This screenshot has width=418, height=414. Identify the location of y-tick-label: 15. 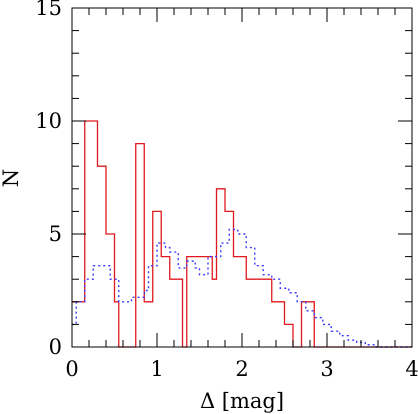
(48, 10).